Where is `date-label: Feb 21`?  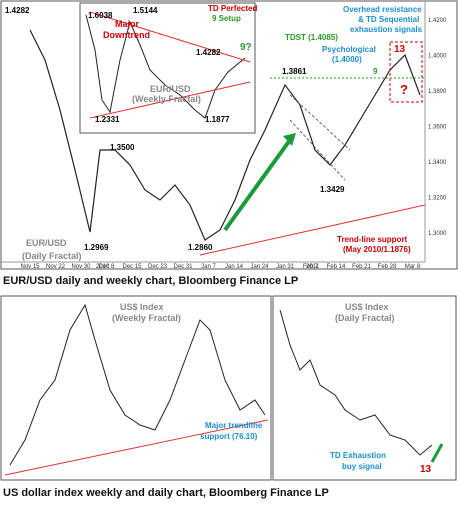
date-label: Feb 21 is located at coordinates (361, 267).